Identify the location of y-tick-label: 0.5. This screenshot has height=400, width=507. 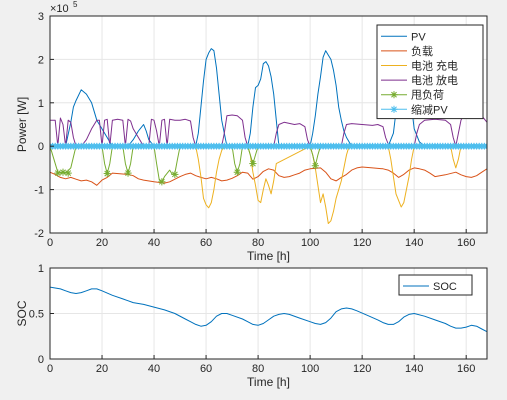
(36, 315).